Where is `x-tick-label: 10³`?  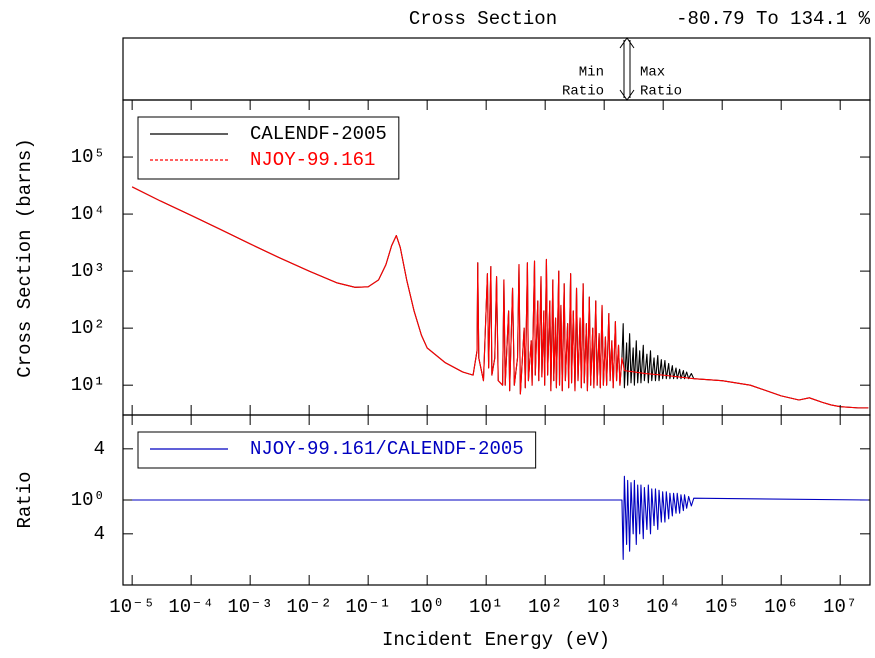 x-tick-label: 10³ is located at coordinates (604, 607).